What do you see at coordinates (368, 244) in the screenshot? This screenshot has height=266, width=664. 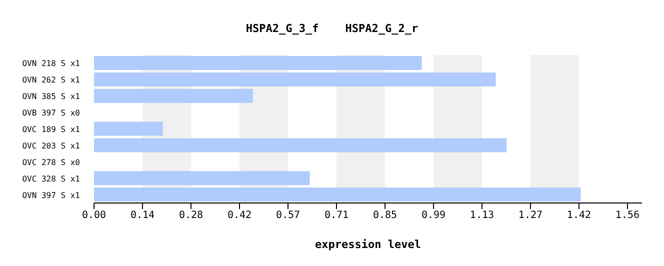 I see `x-axis-title: expression level` at bounding box center [368, 244].